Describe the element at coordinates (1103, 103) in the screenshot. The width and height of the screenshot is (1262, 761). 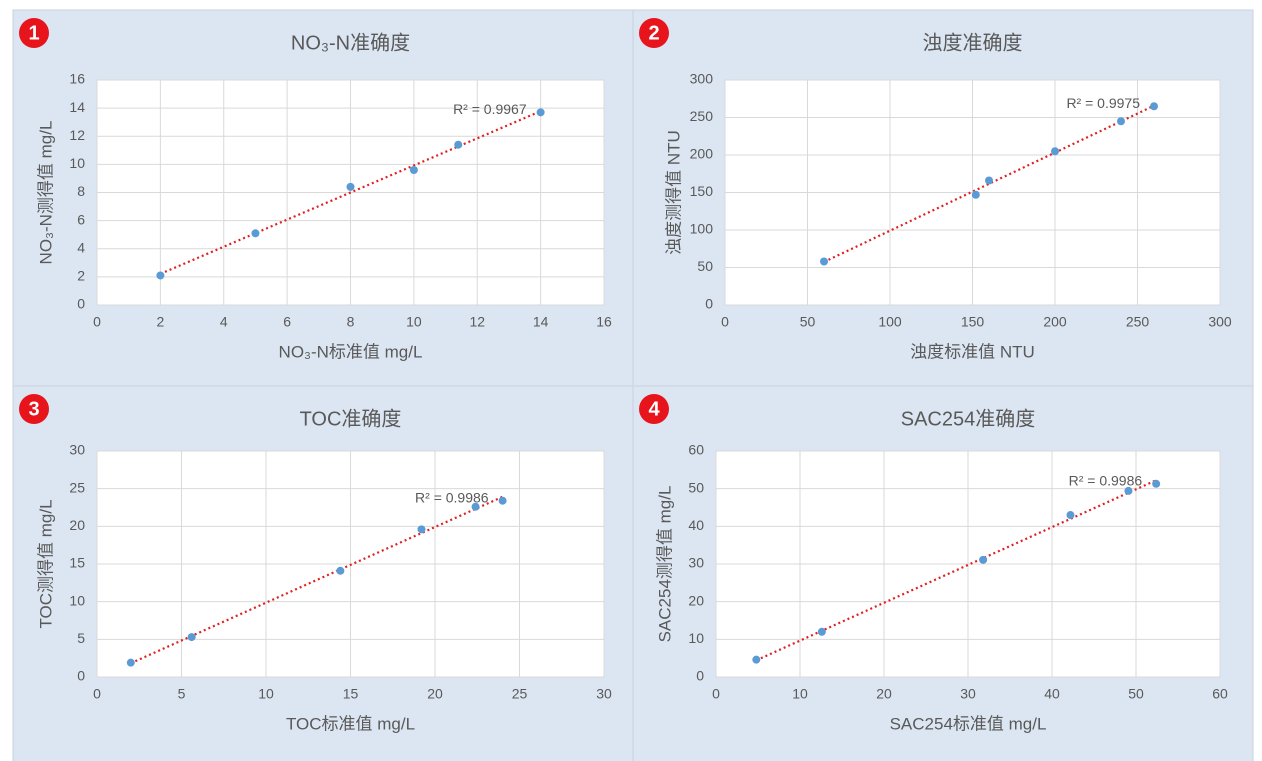
I see `r-squared-annotation: R² = 0.9975` at that location.